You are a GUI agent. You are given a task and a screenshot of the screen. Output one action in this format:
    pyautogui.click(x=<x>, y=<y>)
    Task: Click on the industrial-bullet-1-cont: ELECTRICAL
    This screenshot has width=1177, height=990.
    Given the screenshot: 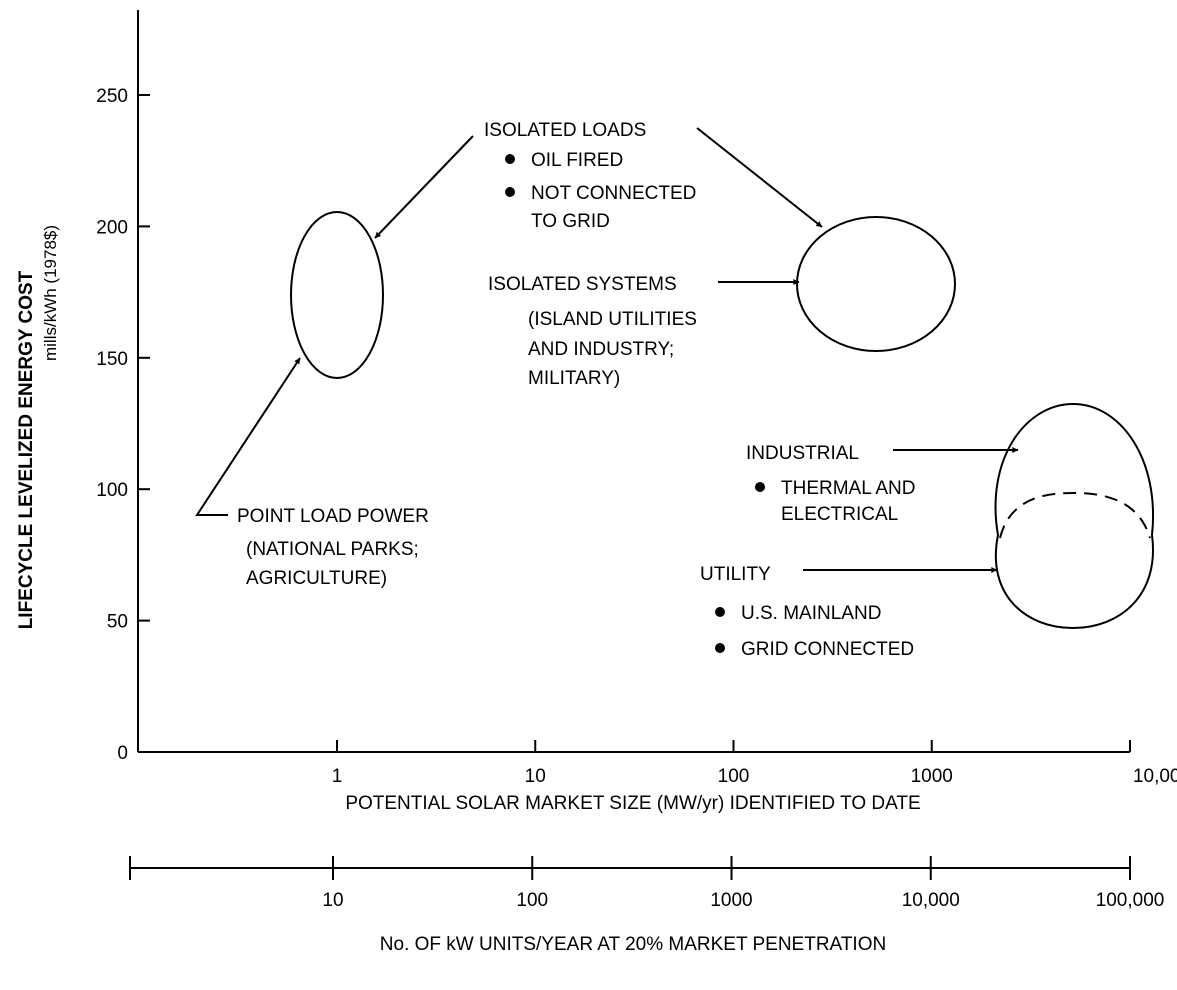 What is the action you would take?
    pyautogui.click(x=839, y=514)
    